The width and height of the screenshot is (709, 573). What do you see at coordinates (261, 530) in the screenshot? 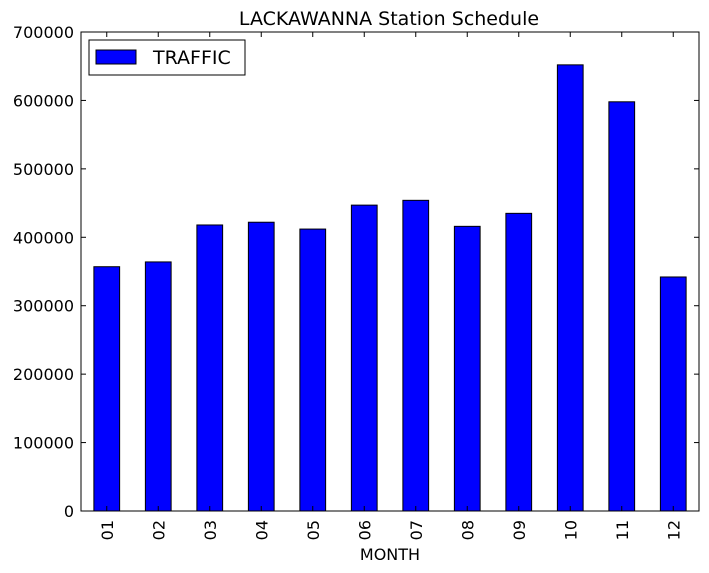
I see `x-tick-label-04: 04` at bounding box center [261, 530].